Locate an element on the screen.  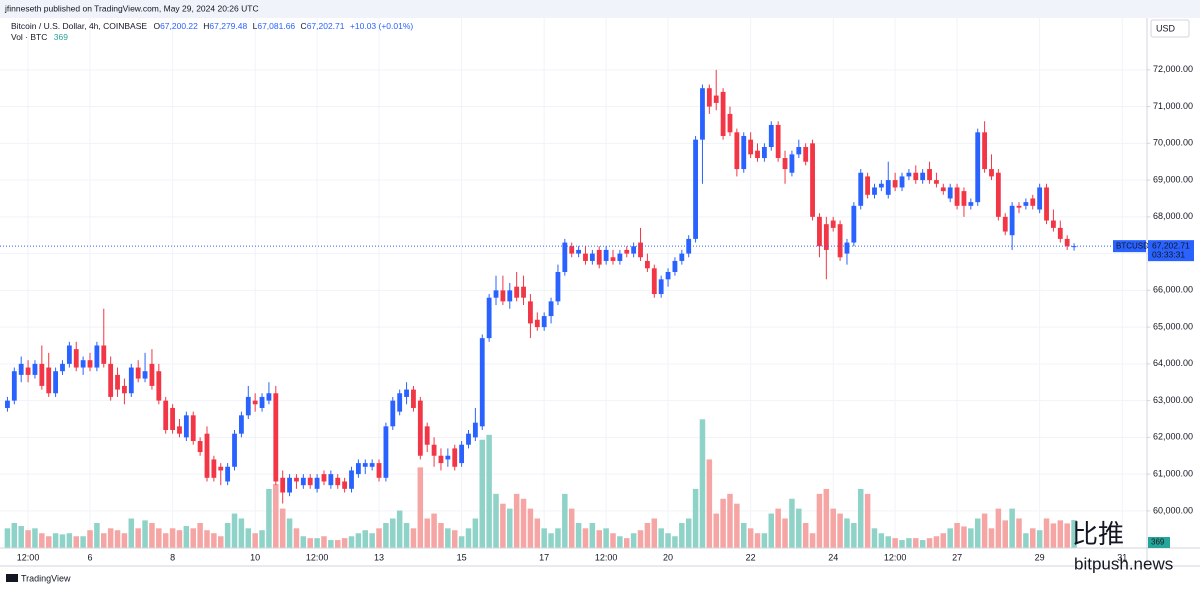
watermark-mark: 比推 is located at coordinates (1098, 534).